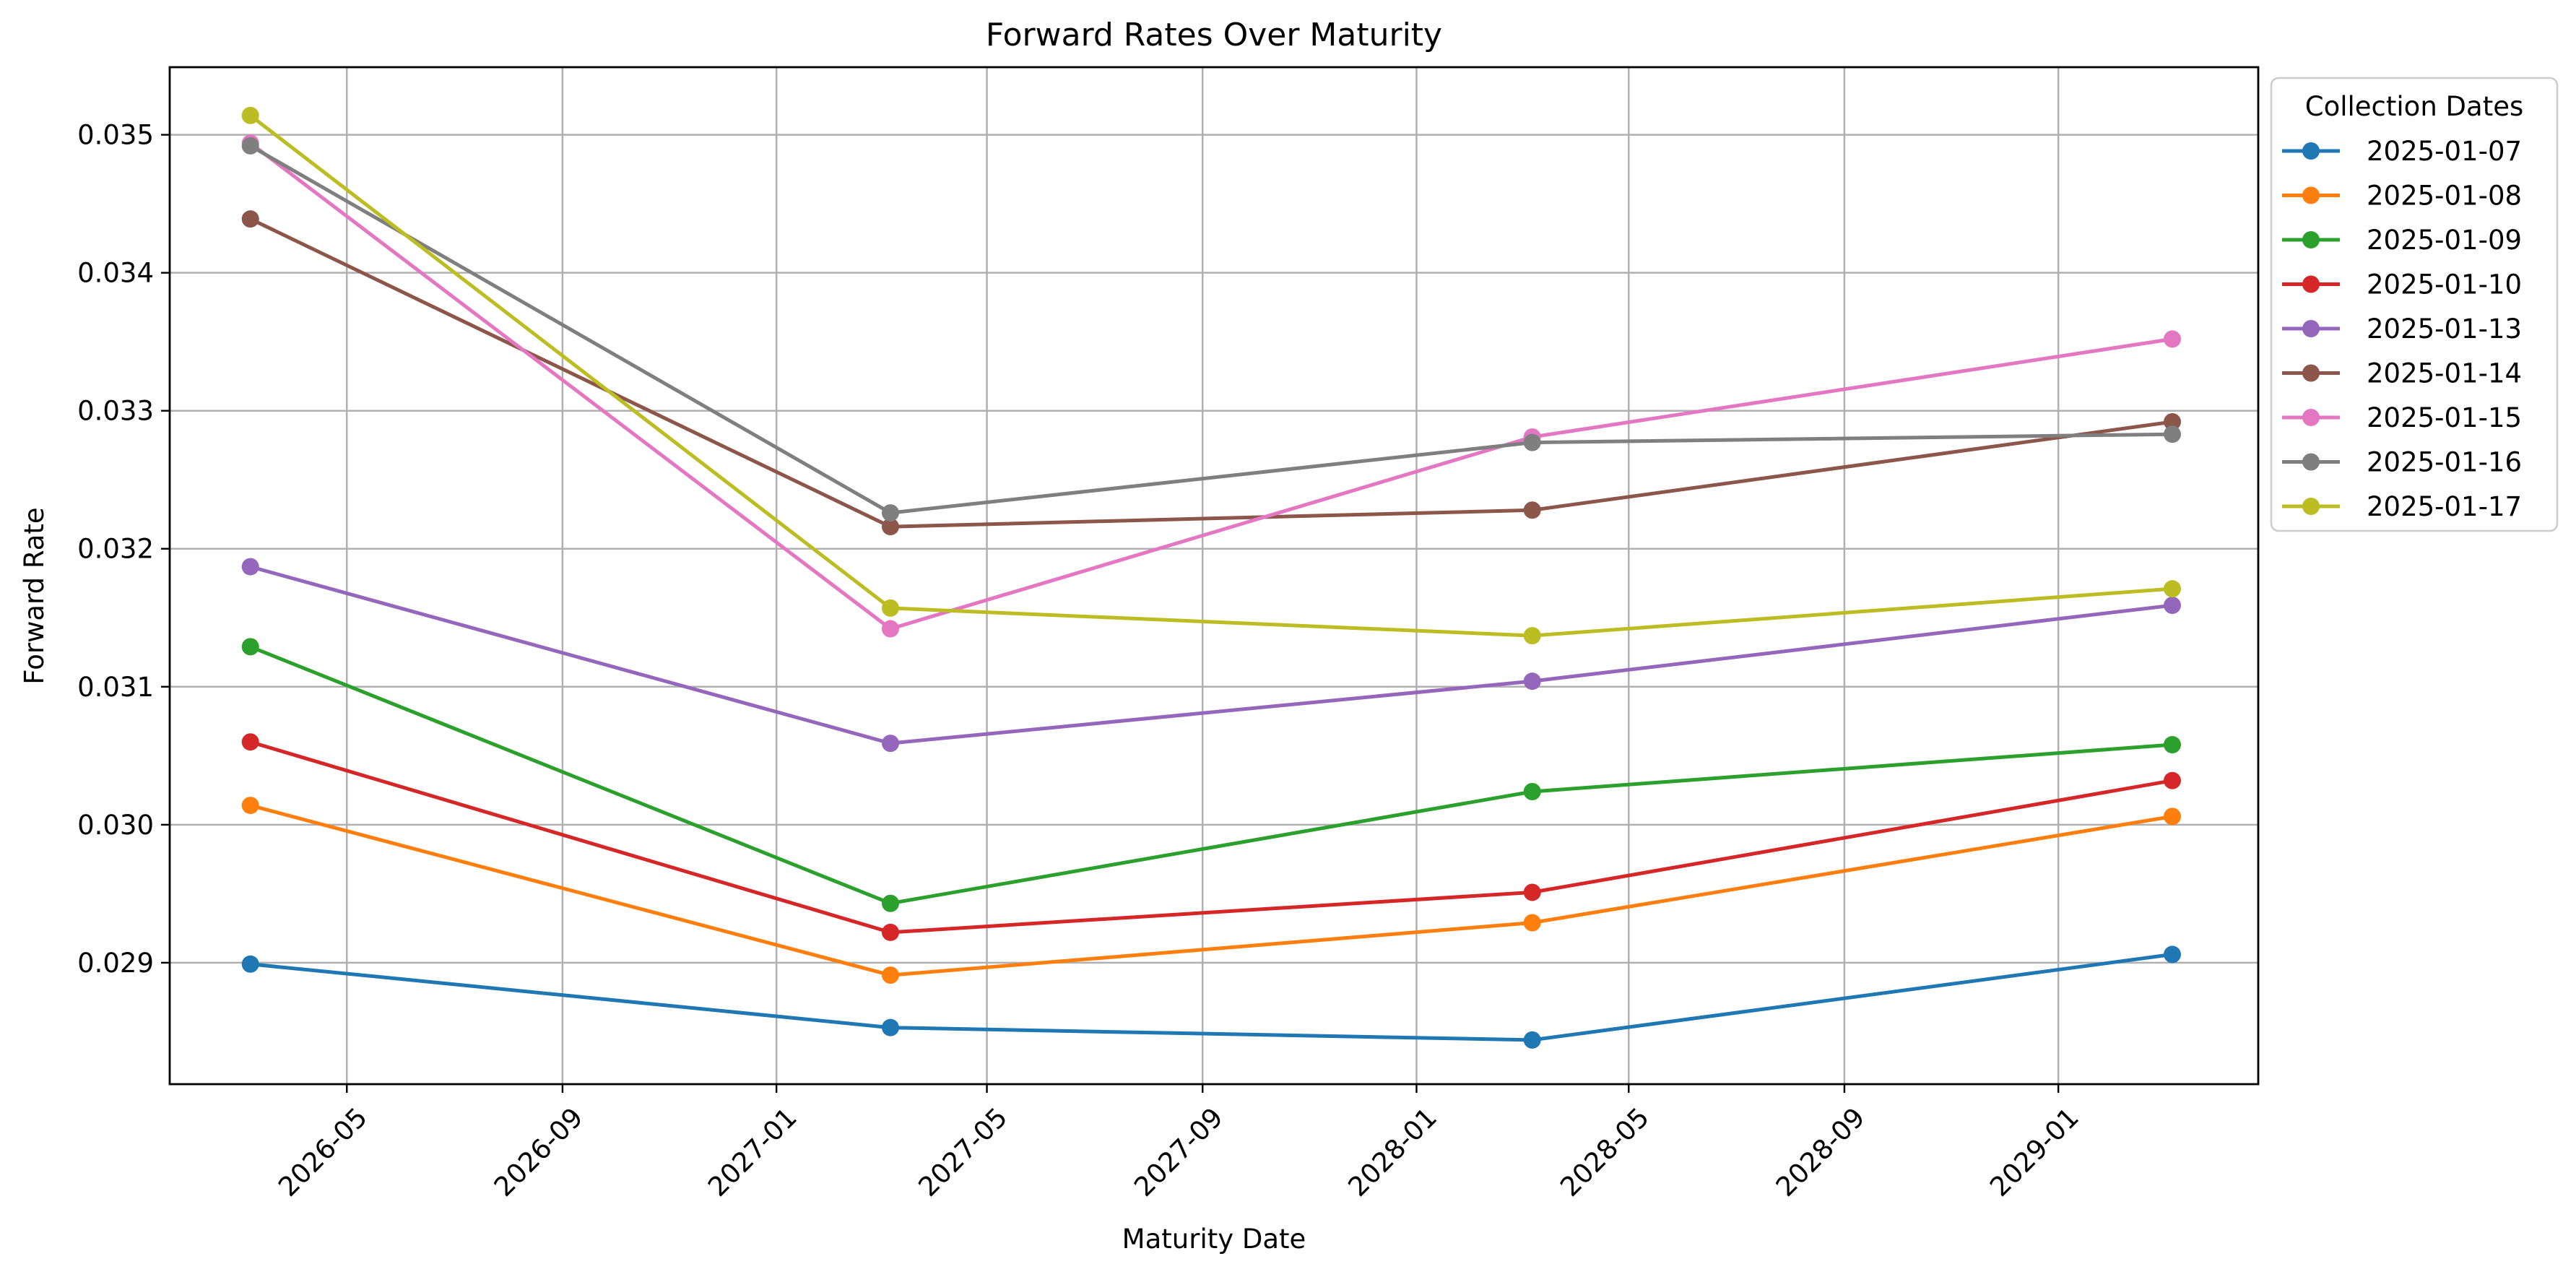  Describe the element at coordinates (115, 825) in the screenshot. I see `y-tick-label: 0.030` at that location.